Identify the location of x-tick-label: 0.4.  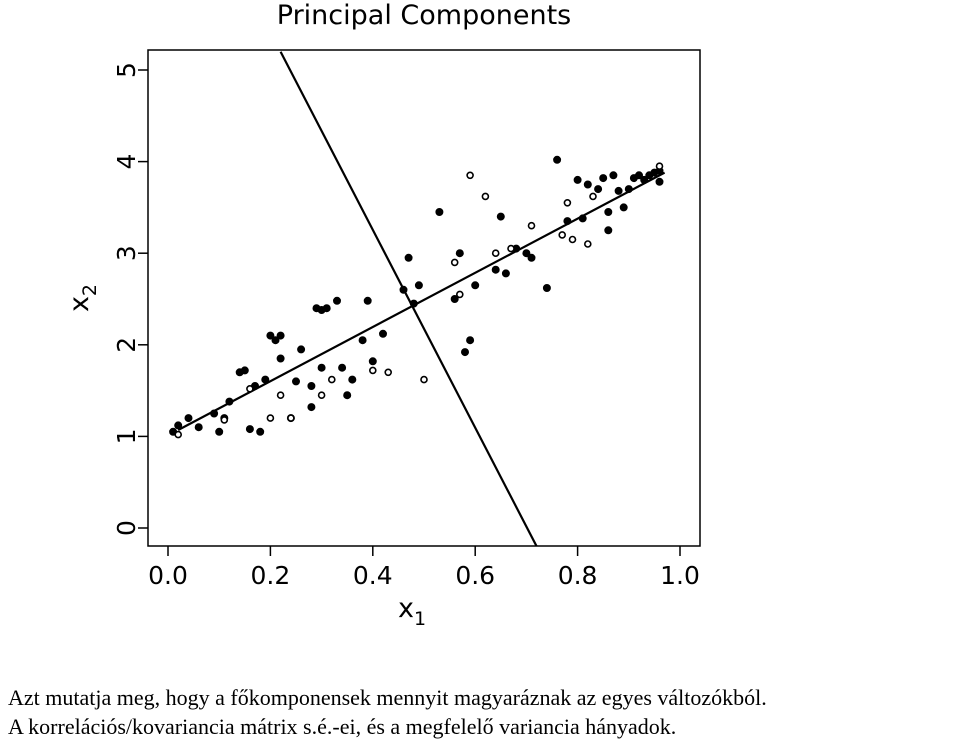
(373, 575).